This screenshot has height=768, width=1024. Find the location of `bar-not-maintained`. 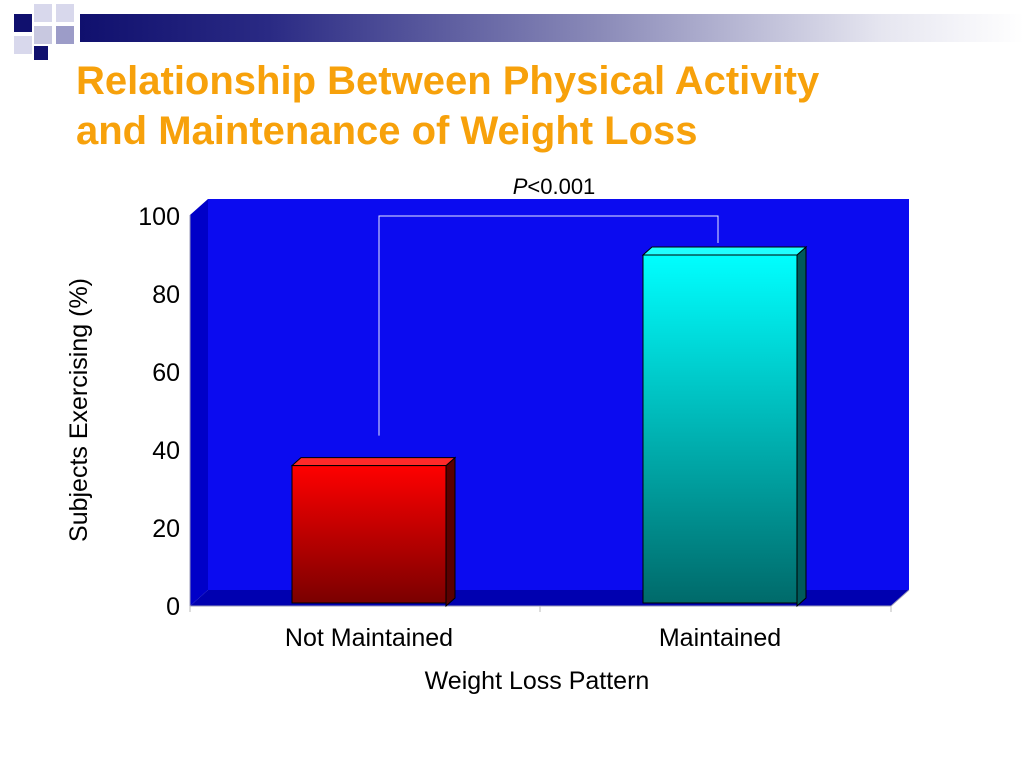

bar-not-maintained is located at coordinates (373, 532).